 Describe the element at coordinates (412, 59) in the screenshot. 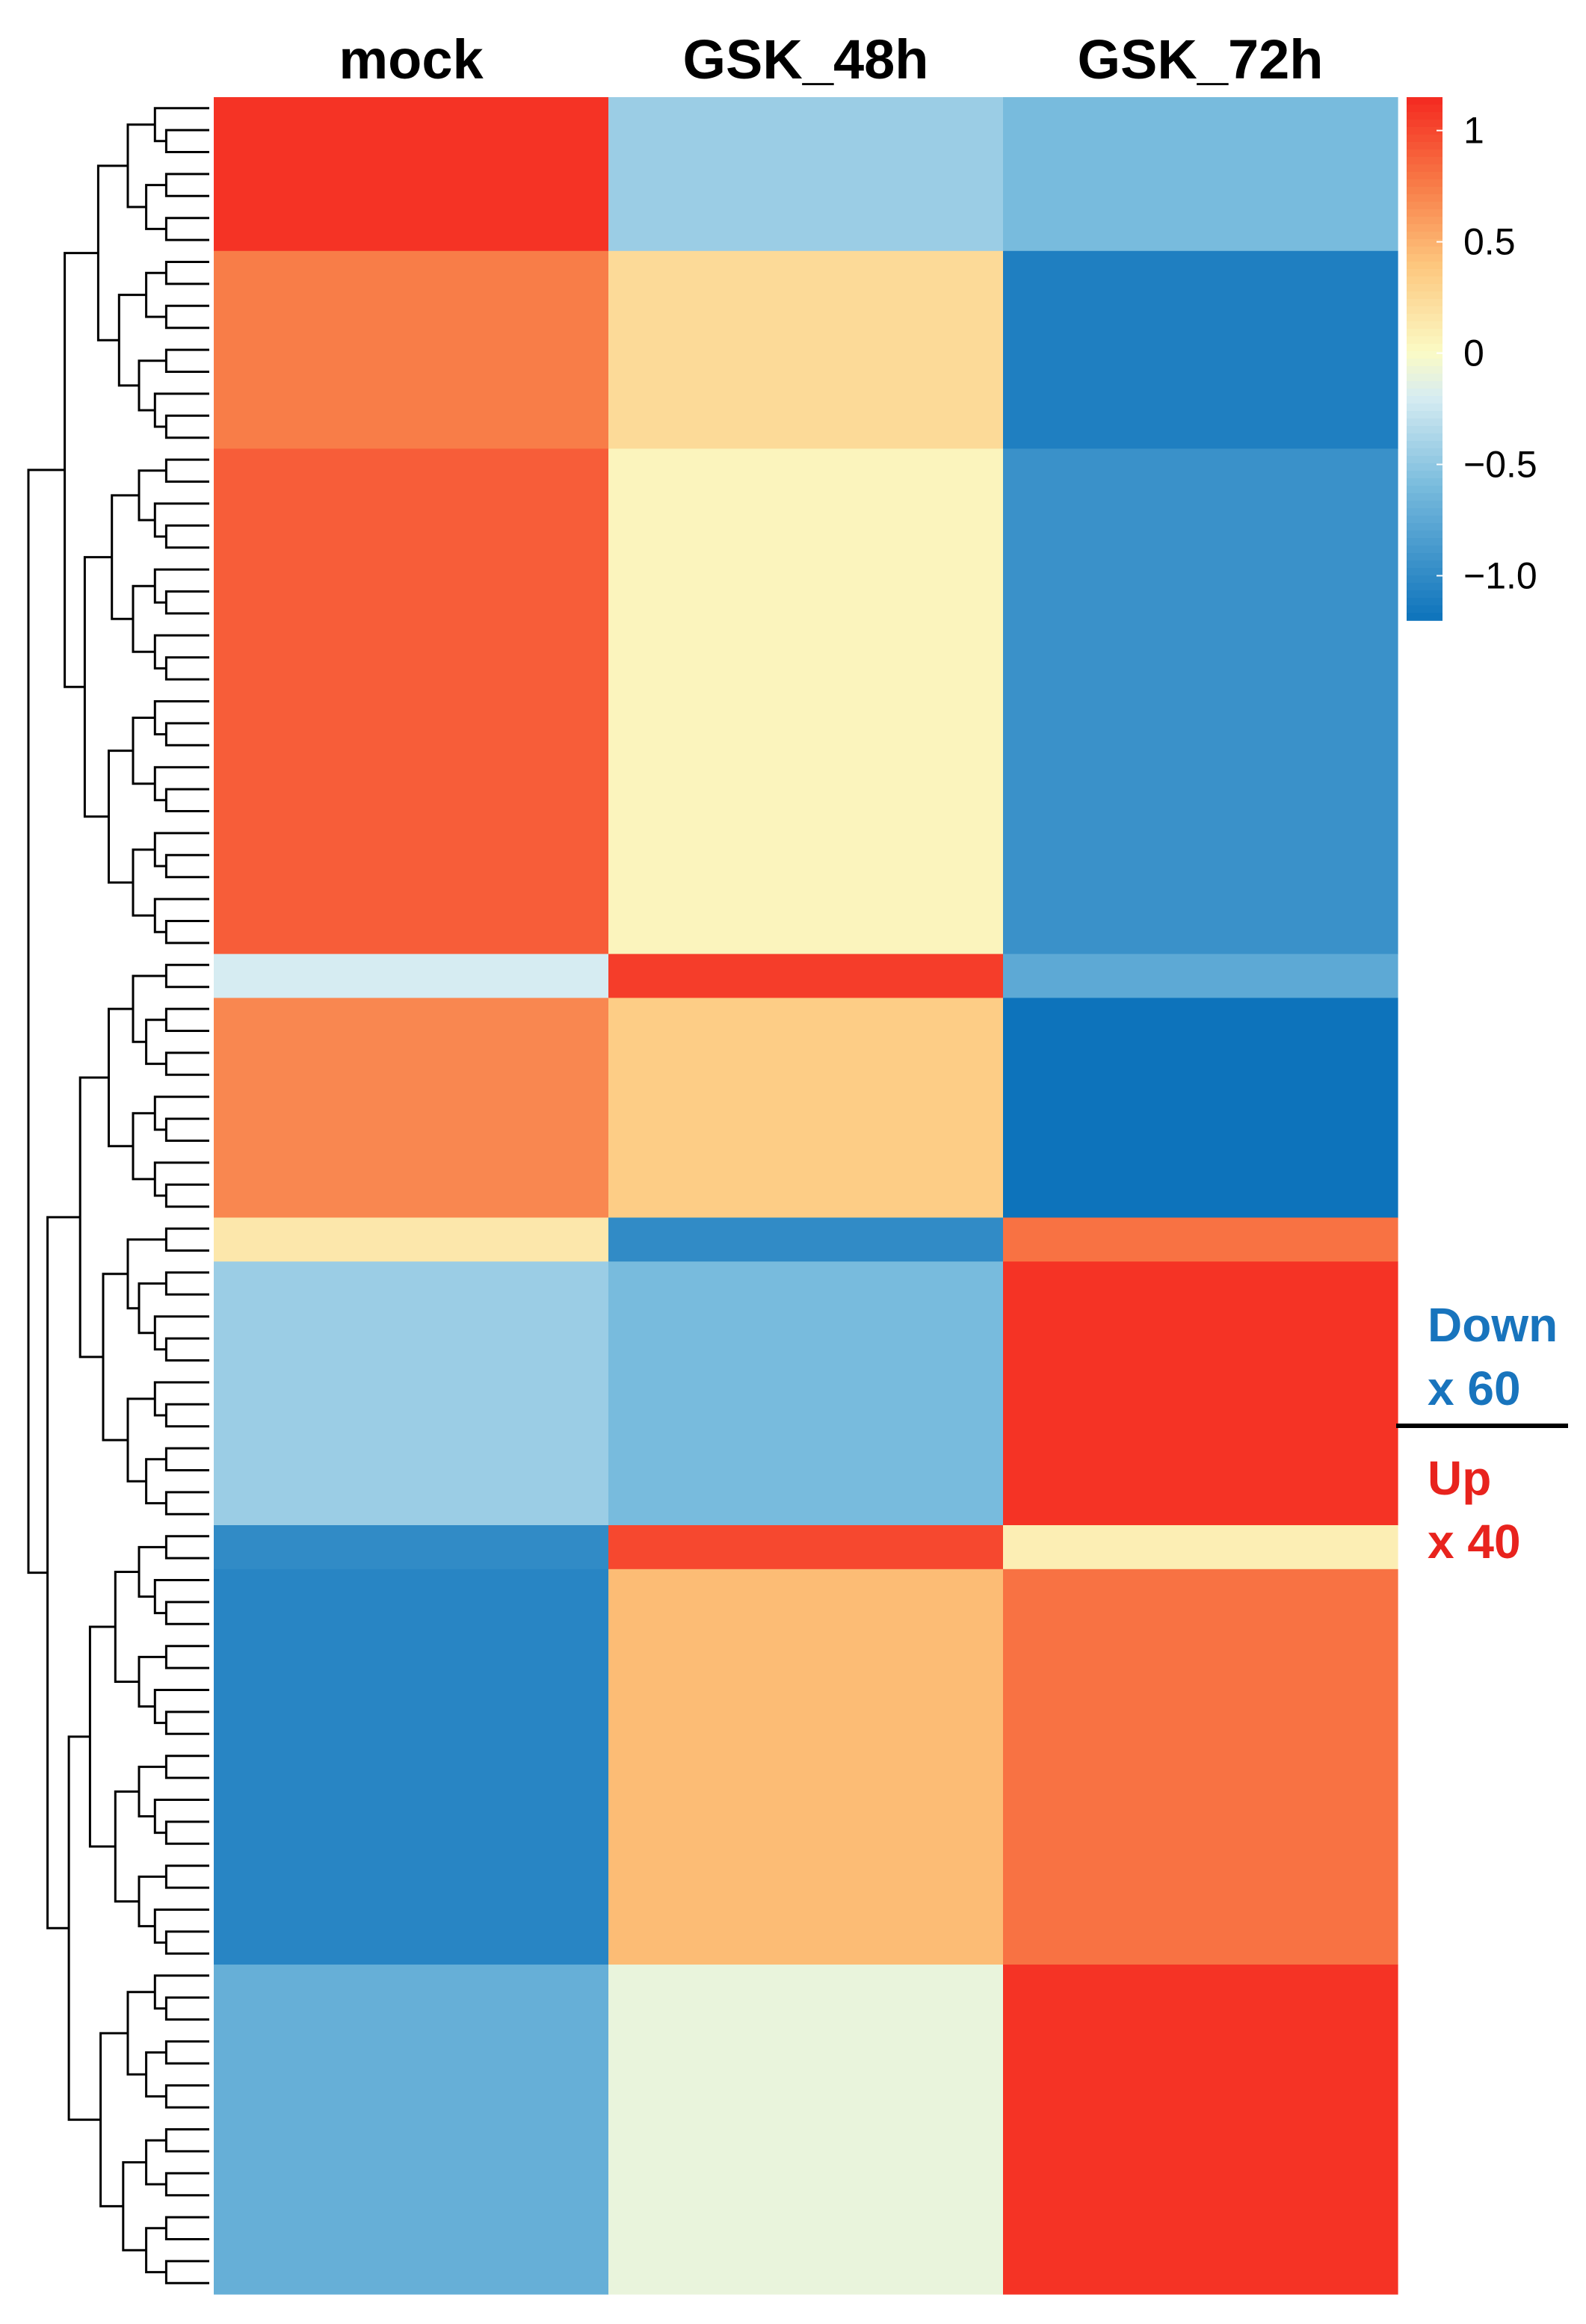

I see `column-label: mock` at that location.